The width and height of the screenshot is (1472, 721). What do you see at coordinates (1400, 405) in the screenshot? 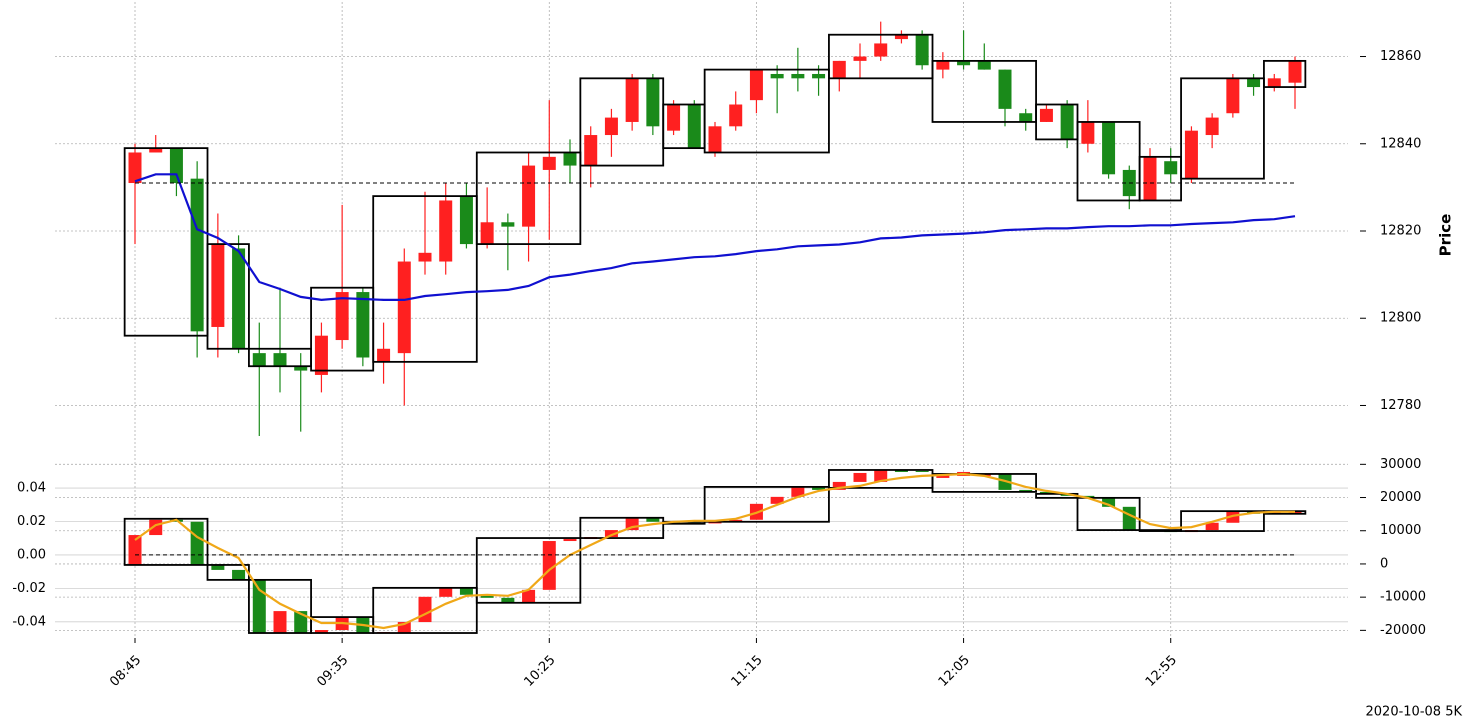
I see `y-tick-label: 12780` at bounding box center [1400, 405].